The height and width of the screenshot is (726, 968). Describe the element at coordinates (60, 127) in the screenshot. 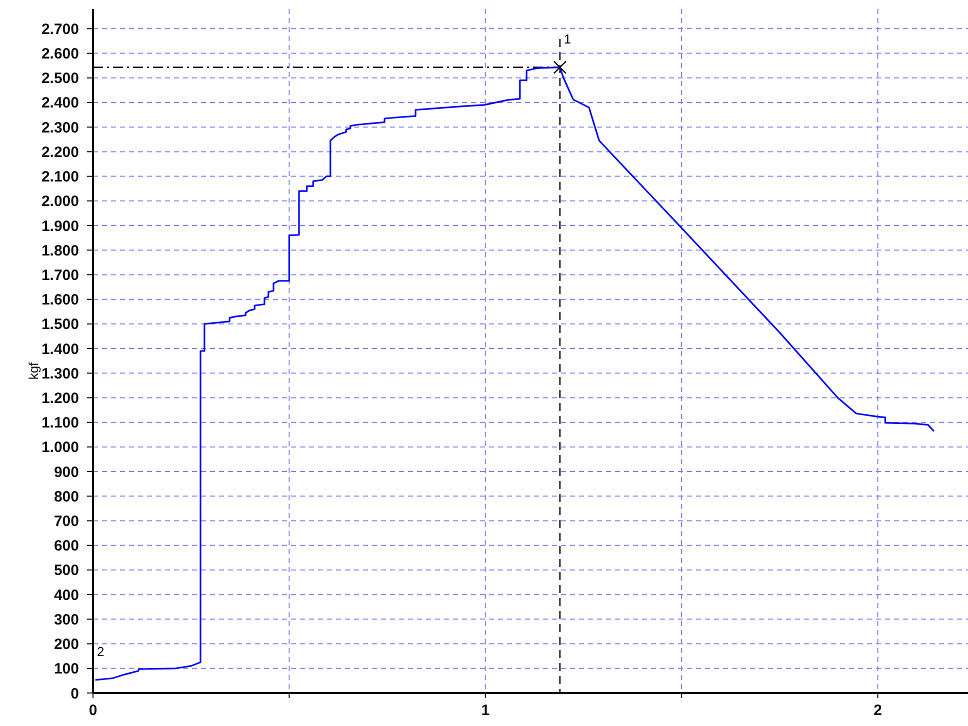

I see `y-tick-label: 2.300` at that location.